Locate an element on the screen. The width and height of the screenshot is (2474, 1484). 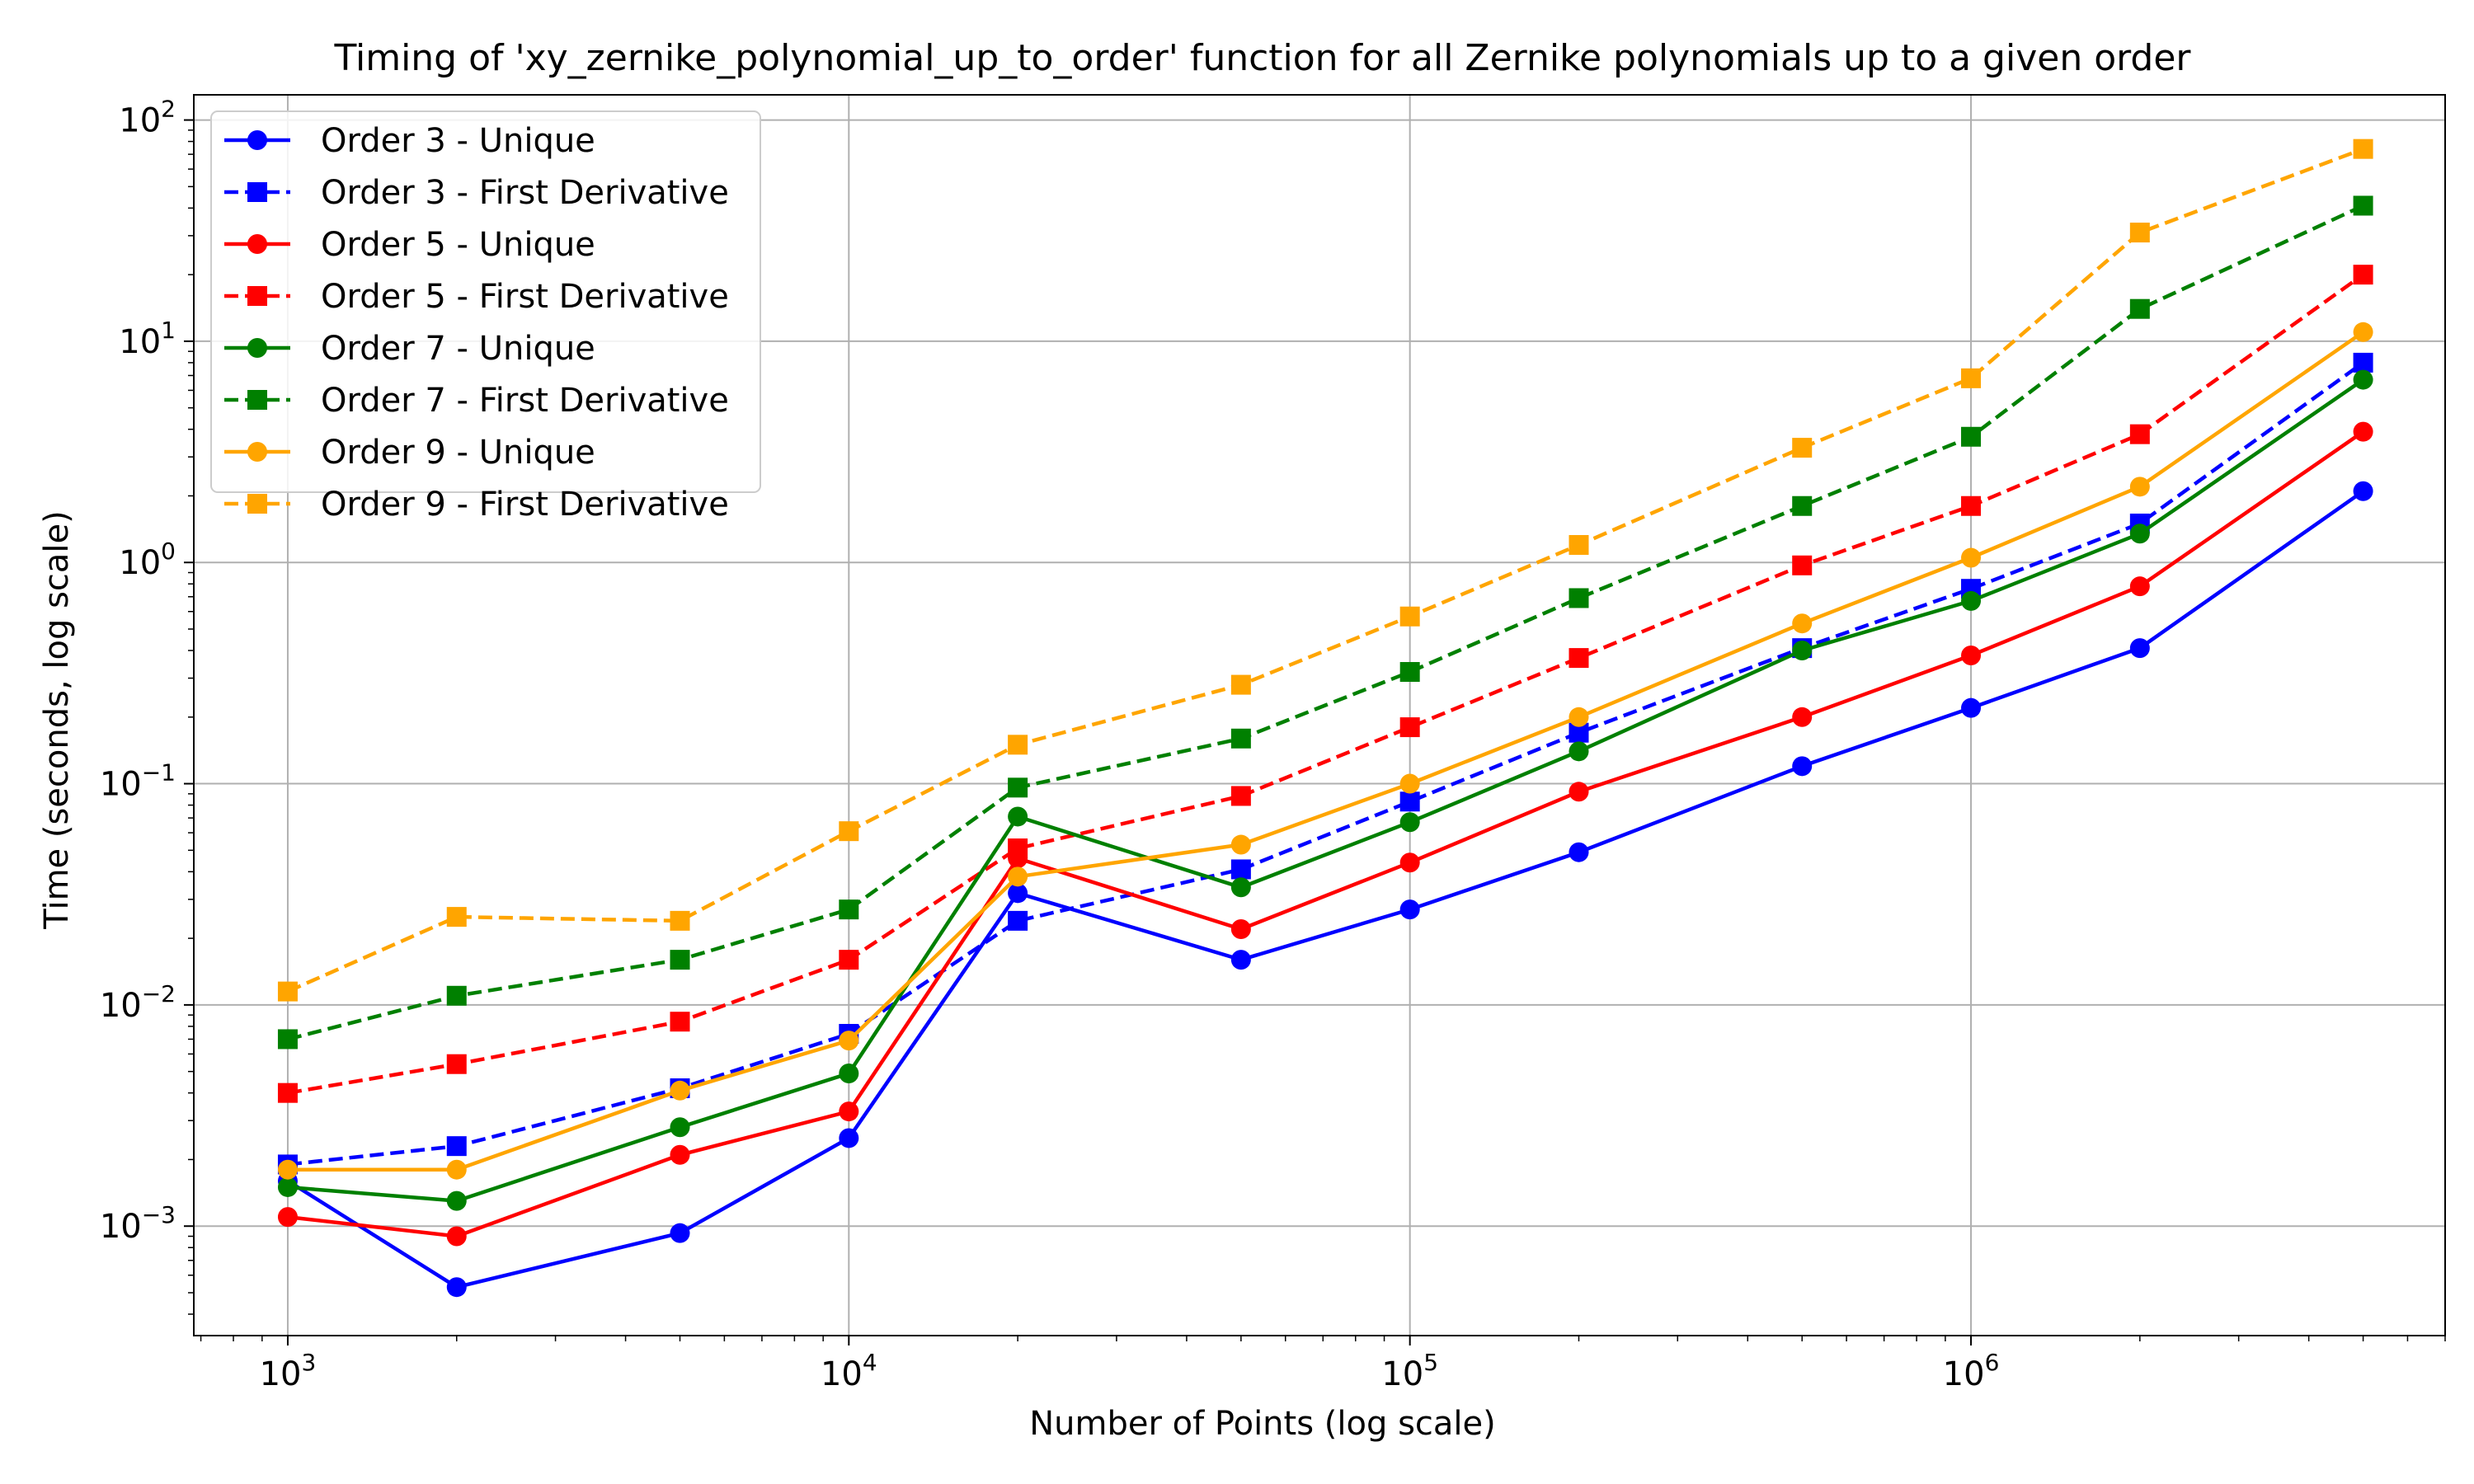
legend-item: Order 3 - Unique is located at coordinates (409, 141).